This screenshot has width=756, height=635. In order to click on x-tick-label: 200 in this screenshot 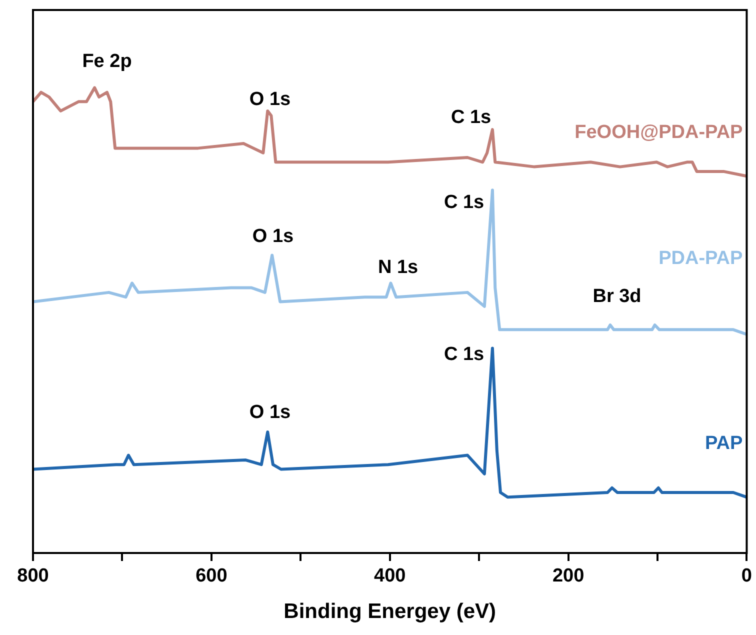, I will do `click(568, 576)`.